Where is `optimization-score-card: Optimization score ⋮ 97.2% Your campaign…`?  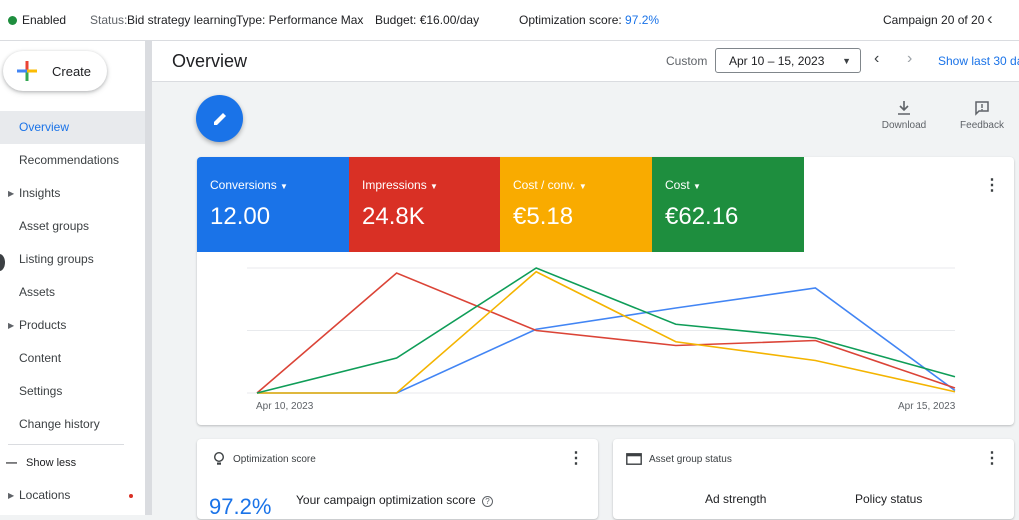 optimization-score-card: Optimization score ⋮ 97.2% Your campaign… is located at coordinates (397, 479).